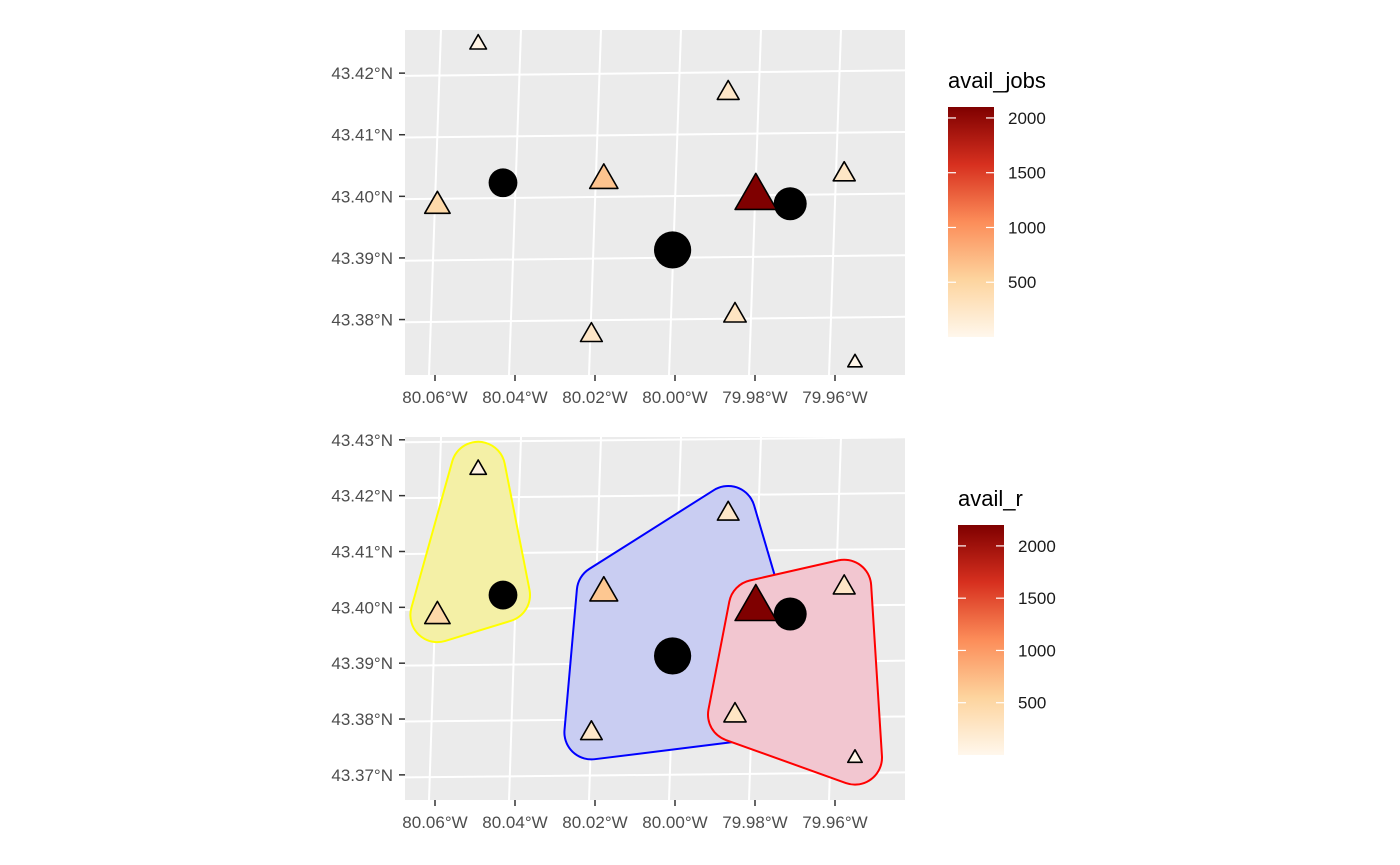  What do you see at coordinates (990, 498) in the screenshot?
I see `legend-title: avail_r` at bounding box center [990, 498].